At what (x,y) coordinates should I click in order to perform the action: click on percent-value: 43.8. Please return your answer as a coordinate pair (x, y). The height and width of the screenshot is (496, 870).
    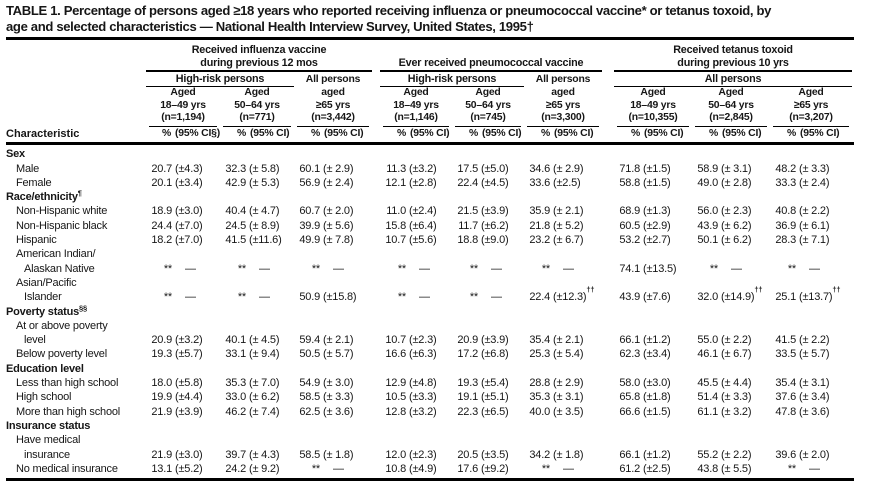
    Looking at the image, I should click on (707, 468).